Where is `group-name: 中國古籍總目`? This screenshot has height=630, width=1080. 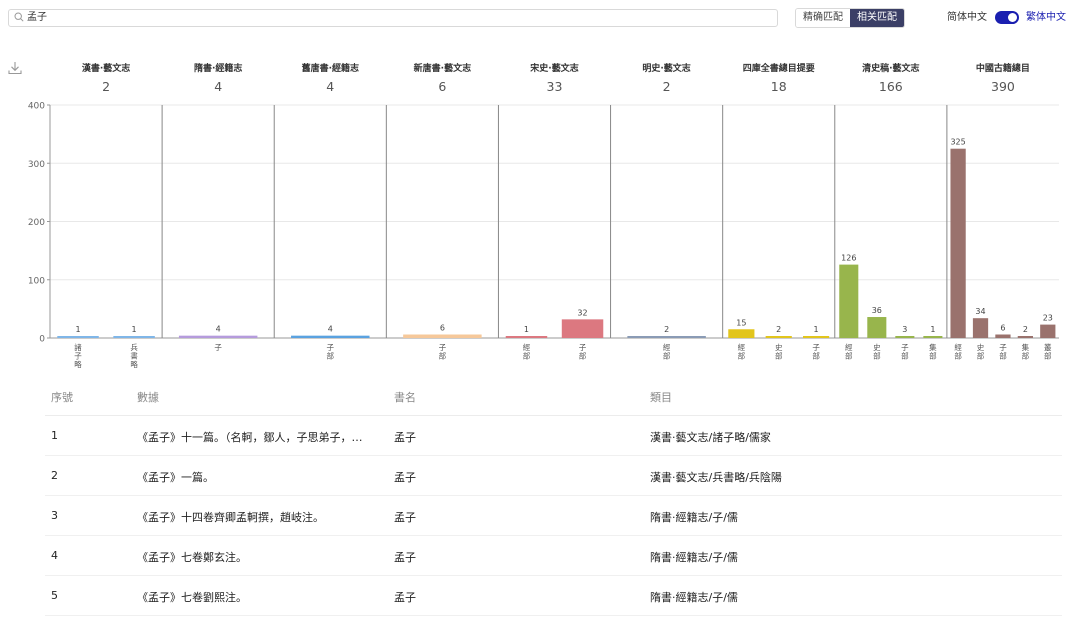
group-name: 中國古籍總目 is located at coordinates (1003, 68).